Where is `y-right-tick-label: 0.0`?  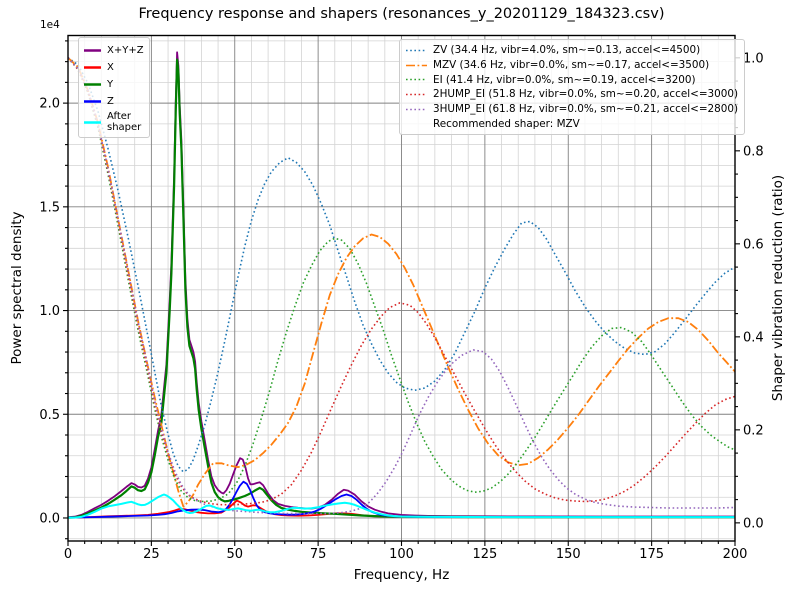 y-right-tick-label: 0.0 is located at coordinates (753, 523).